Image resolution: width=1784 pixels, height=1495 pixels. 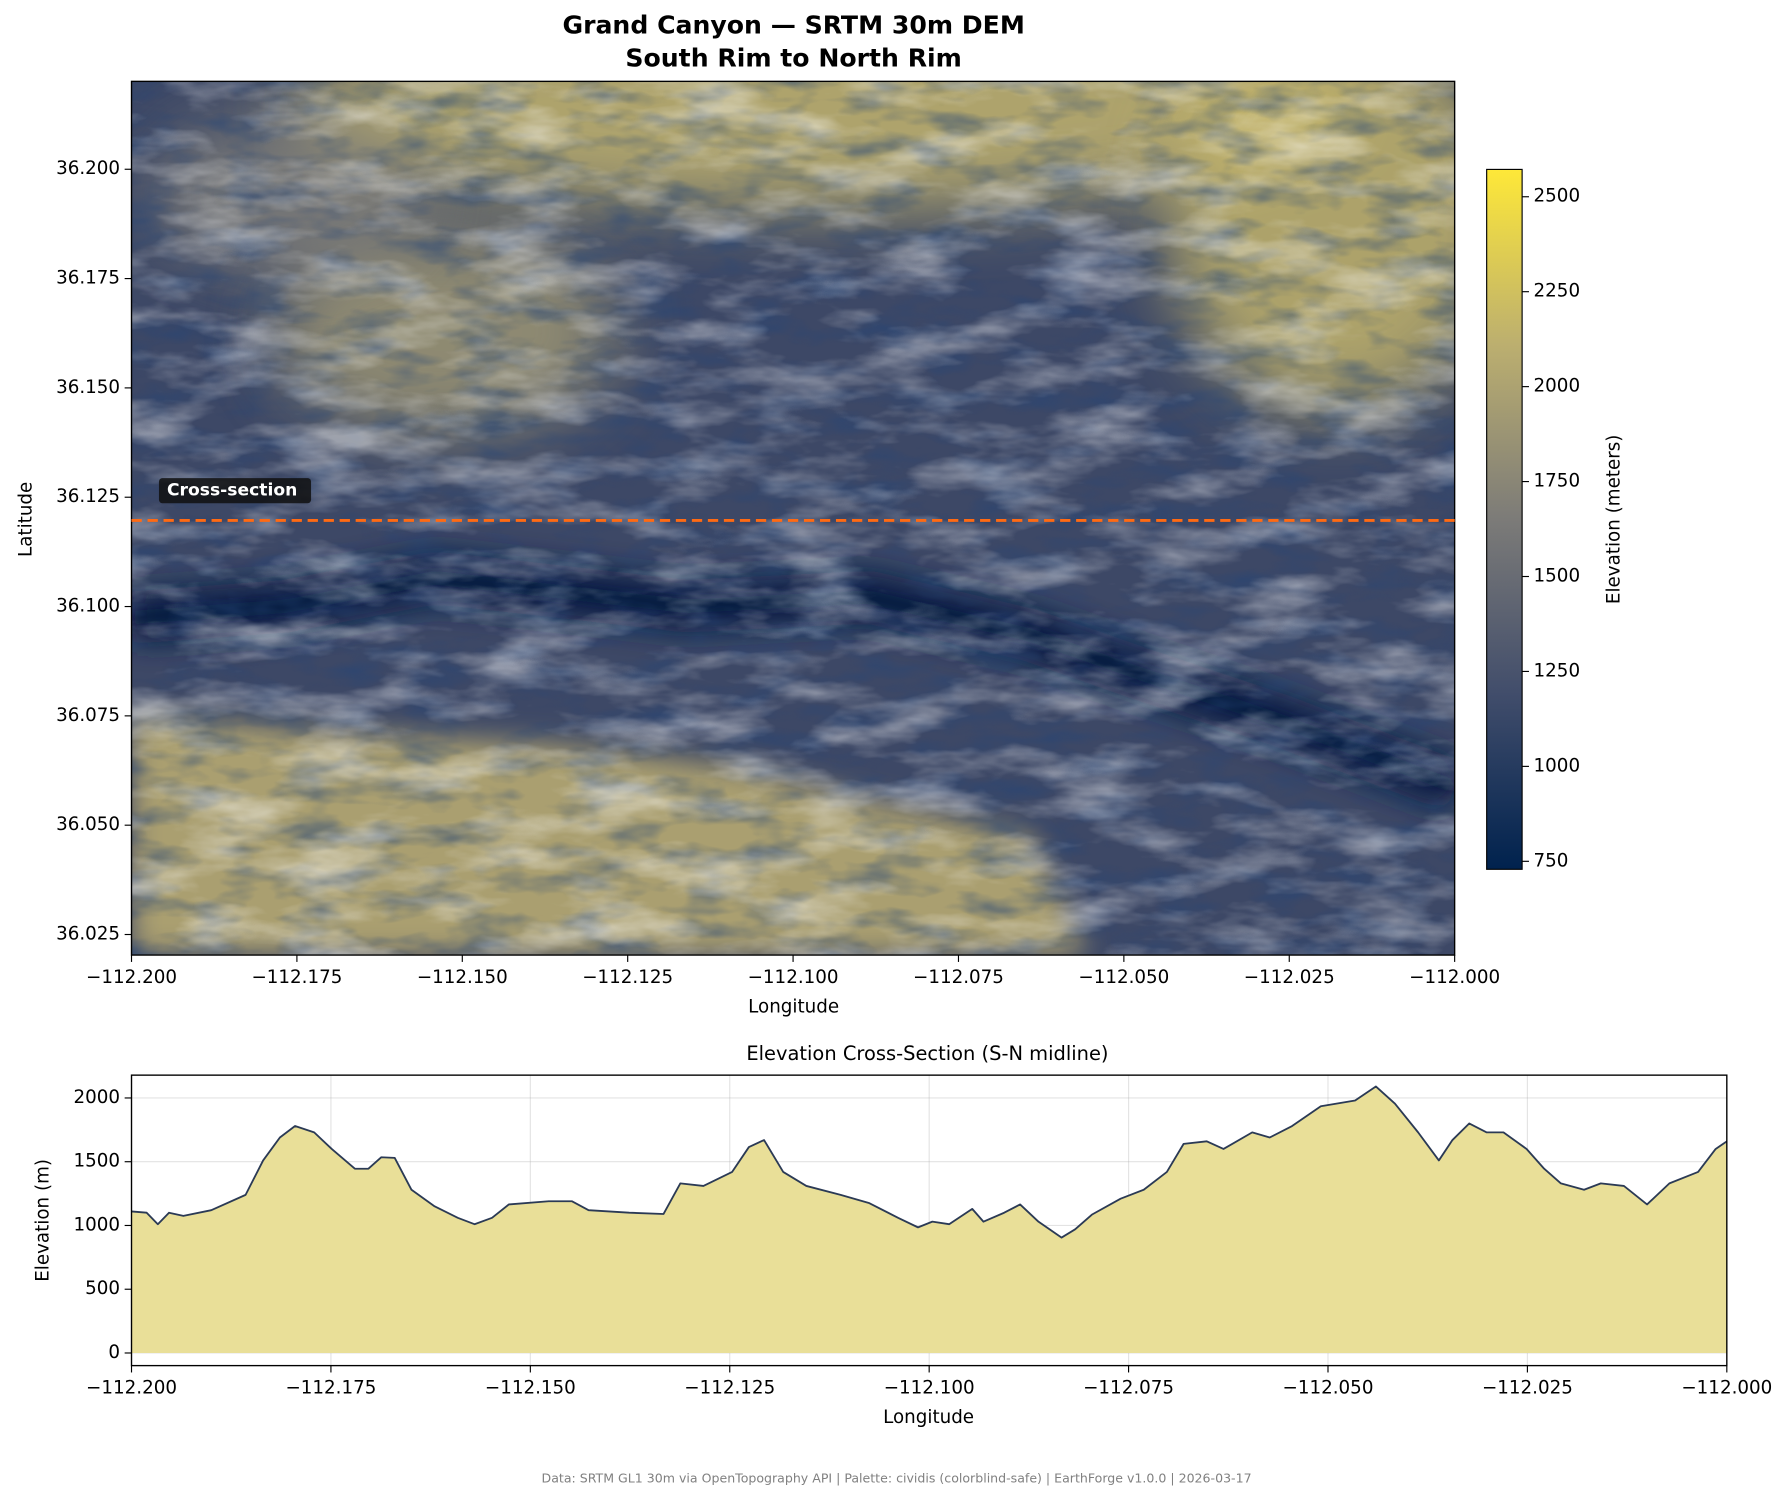 I want to click on colorbar-tick-label: 1000, so click(x=1557, y=765).